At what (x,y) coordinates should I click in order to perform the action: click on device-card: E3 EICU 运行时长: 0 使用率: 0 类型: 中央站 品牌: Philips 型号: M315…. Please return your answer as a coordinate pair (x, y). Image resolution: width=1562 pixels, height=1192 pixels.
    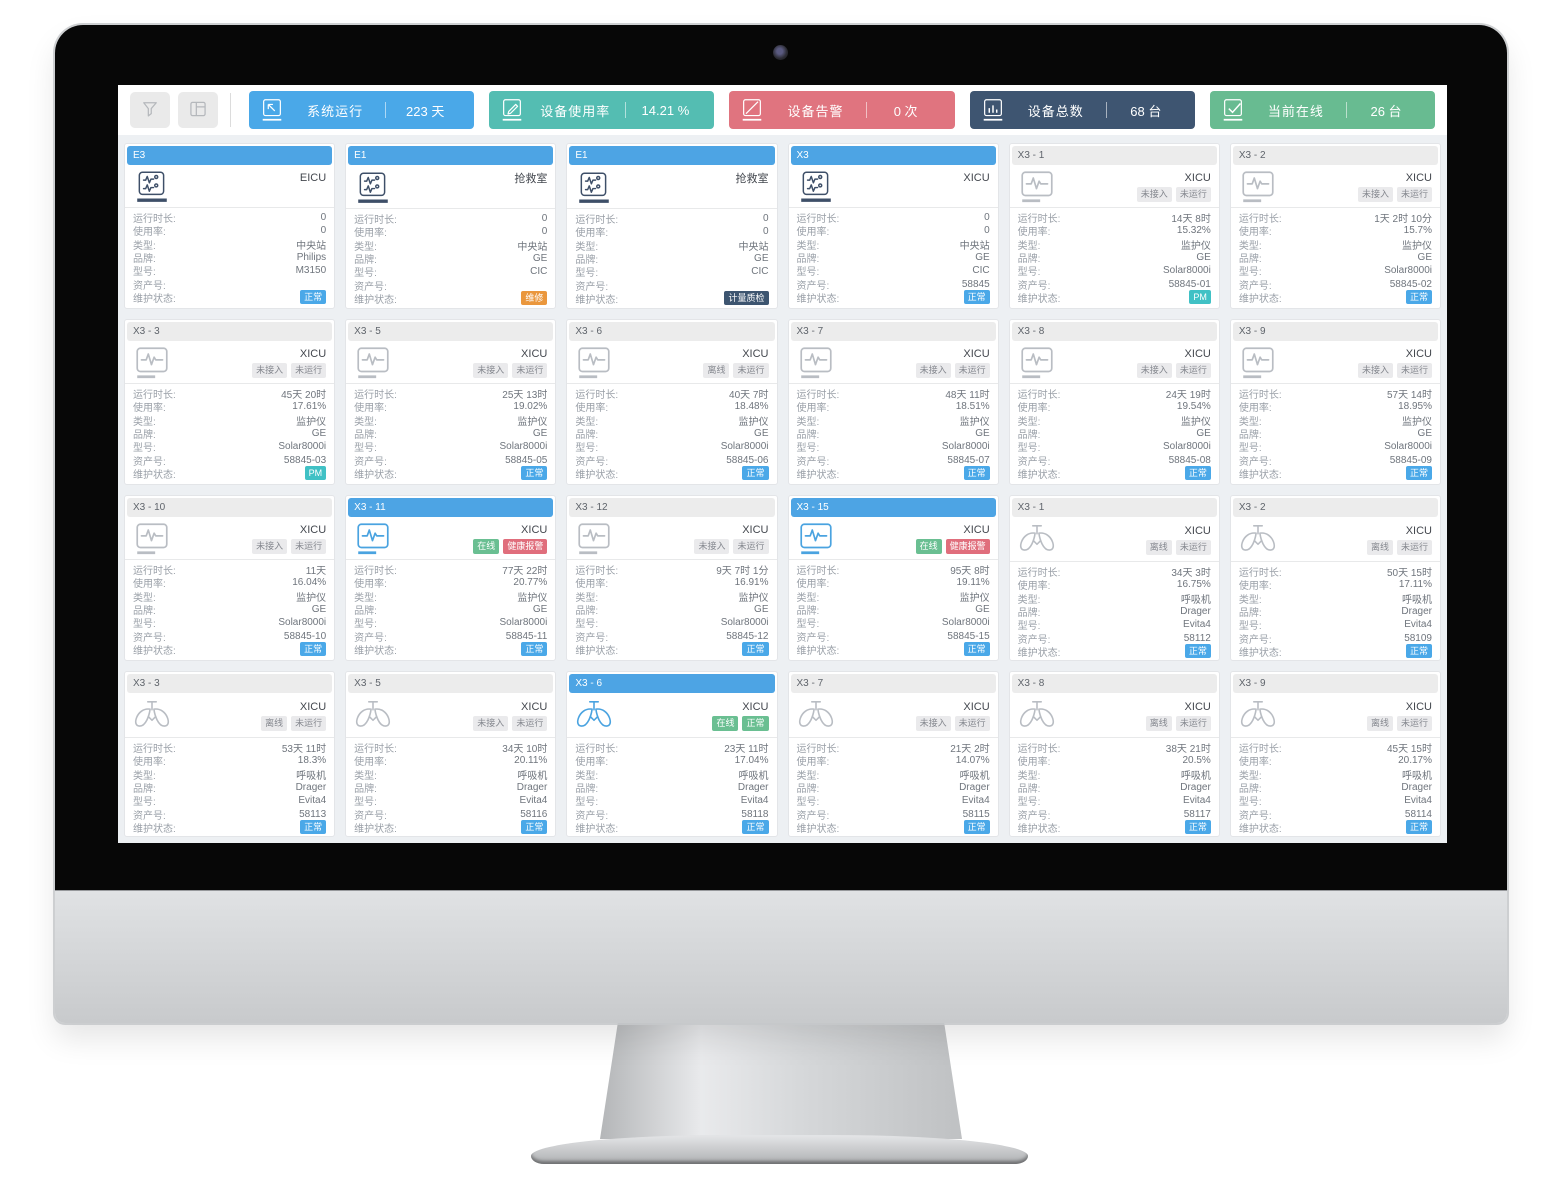
    Looking at the image, I should click on (230, 226).